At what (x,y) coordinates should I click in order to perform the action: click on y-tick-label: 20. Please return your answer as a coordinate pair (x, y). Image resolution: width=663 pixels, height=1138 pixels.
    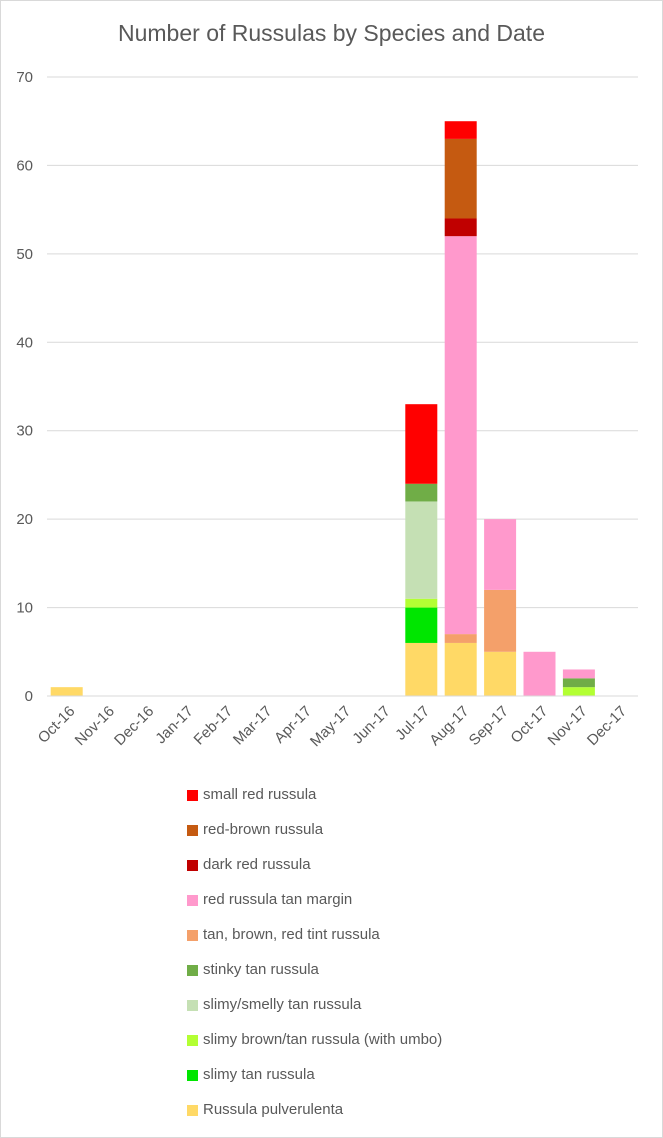
    Looking at the image, I should click on (24, 519).